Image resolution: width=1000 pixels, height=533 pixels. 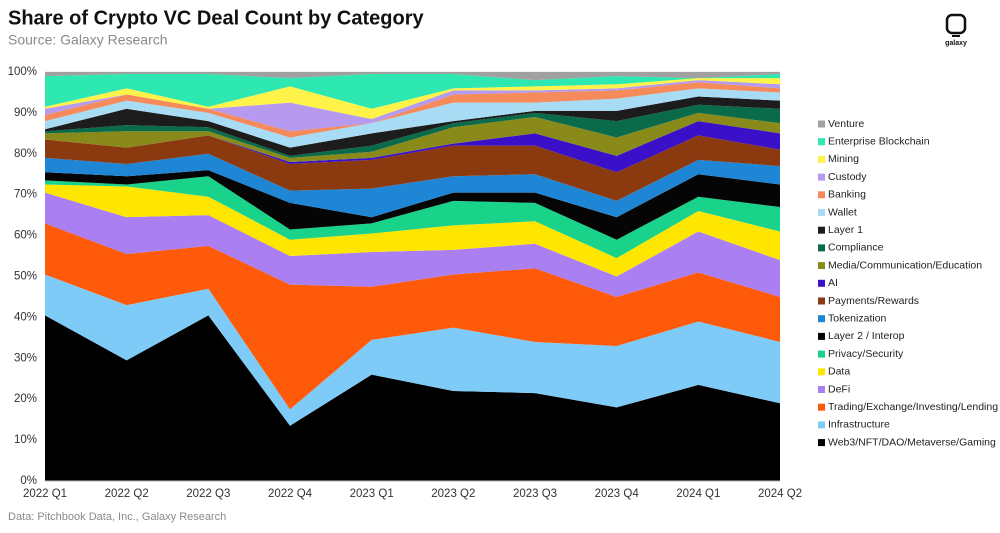 What do you see at coordinates (873, 301) in the screenshot?
I see `legend-label: Payments/Rewards` at bounding box center [873, 301].